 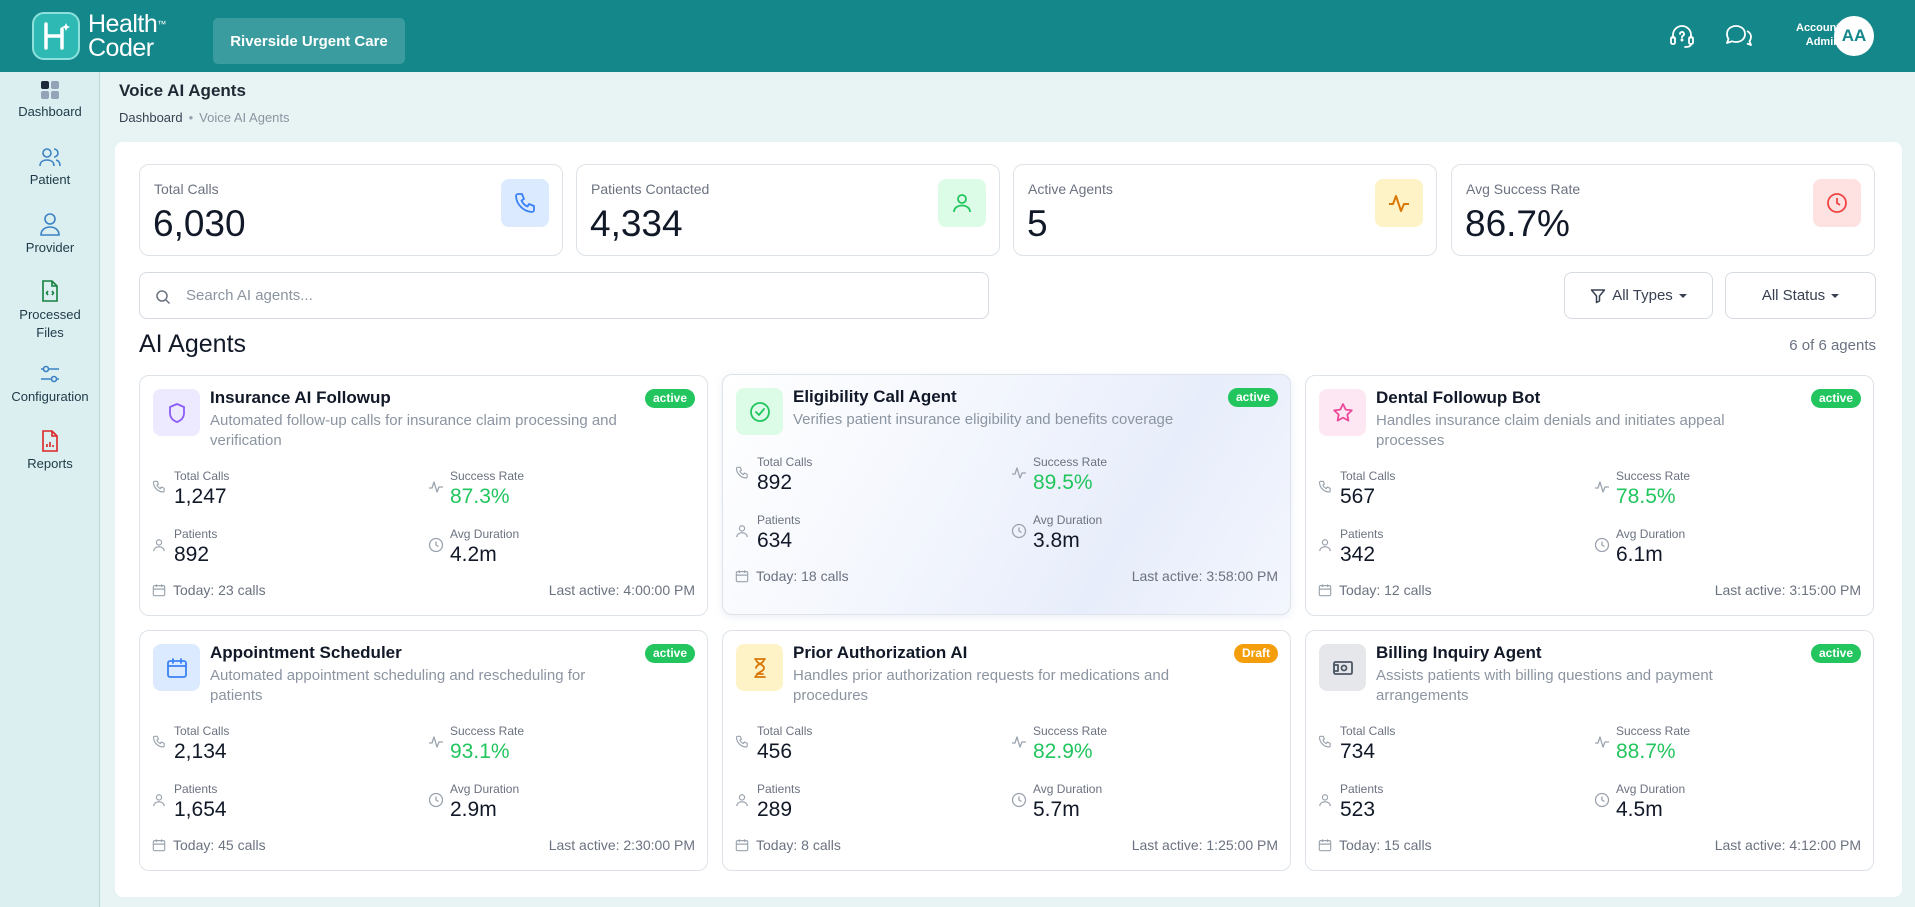 I want to click on dashboard-icon, so click(x=50, y=90).